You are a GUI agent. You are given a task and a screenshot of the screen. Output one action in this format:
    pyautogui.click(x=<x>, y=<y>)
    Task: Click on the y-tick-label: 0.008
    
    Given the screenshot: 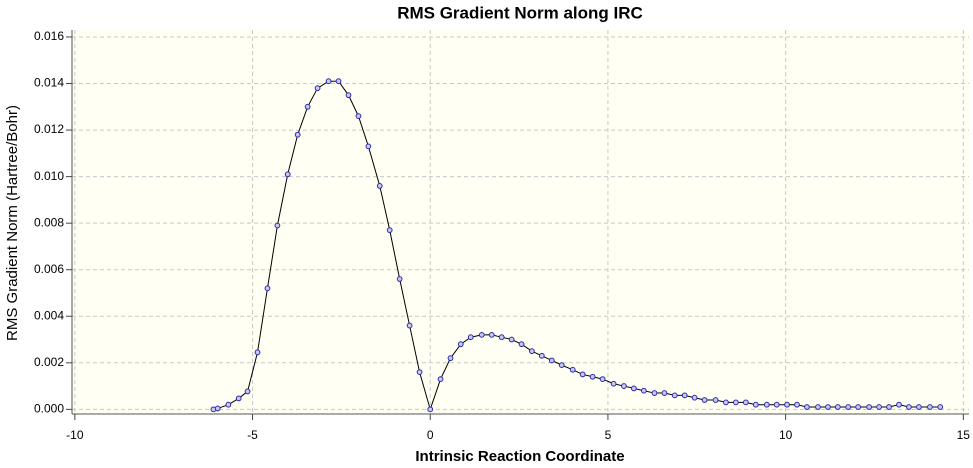 What is the action you would take?
    pyautogui.click(x=49, y=222)
    